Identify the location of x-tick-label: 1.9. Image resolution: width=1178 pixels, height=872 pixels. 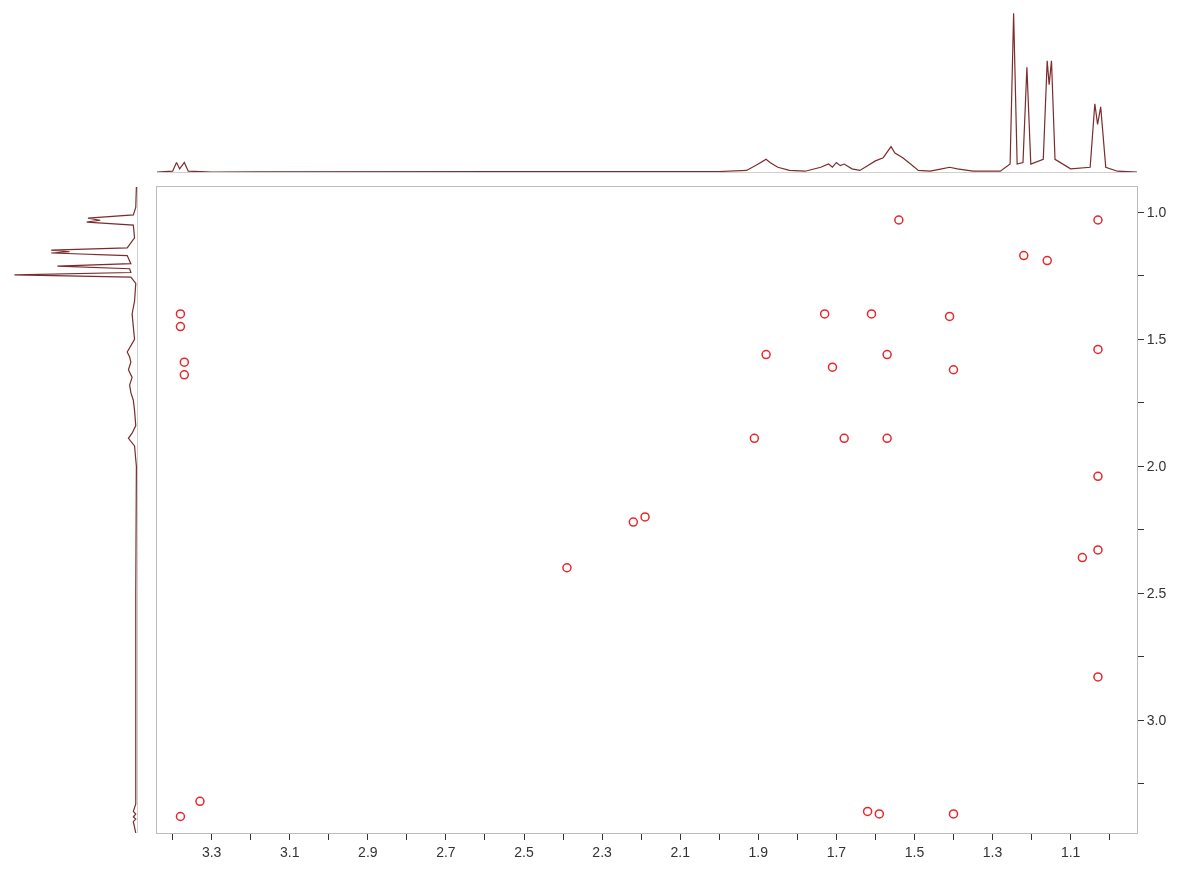
(758, 851).